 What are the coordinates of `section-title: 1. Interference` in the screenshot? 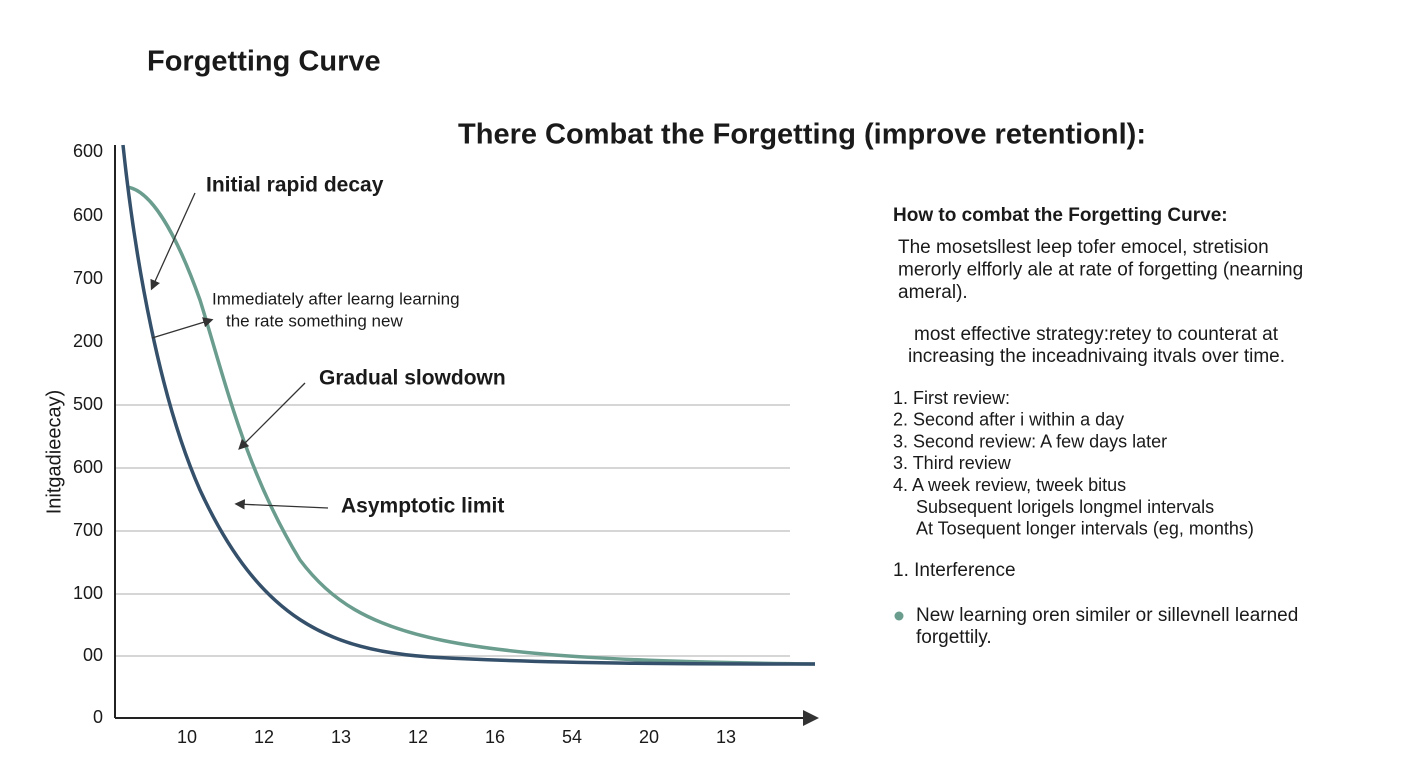 It's located at (954, 570).